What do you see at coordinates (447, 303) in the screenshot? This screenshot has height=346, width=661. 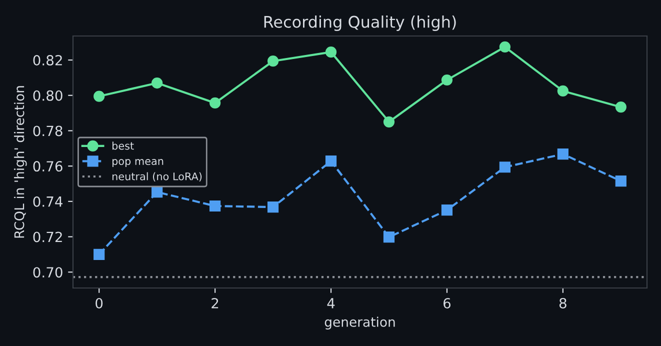 I see `x-tick-label: 6` at bounding box center [447, 303].